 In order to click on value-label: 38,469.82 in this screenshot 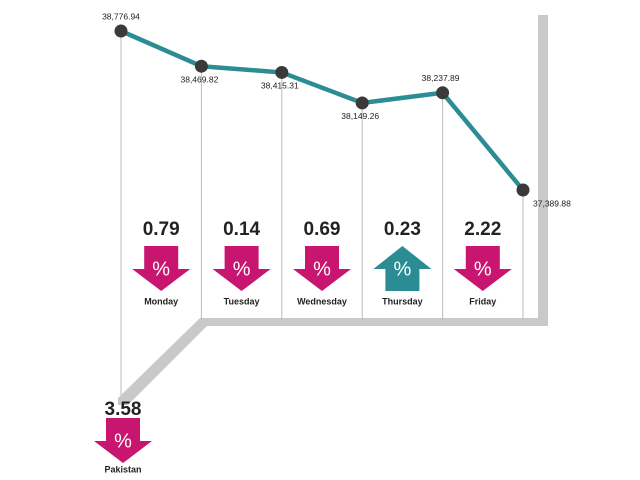, I will do `click(199, 79)`.